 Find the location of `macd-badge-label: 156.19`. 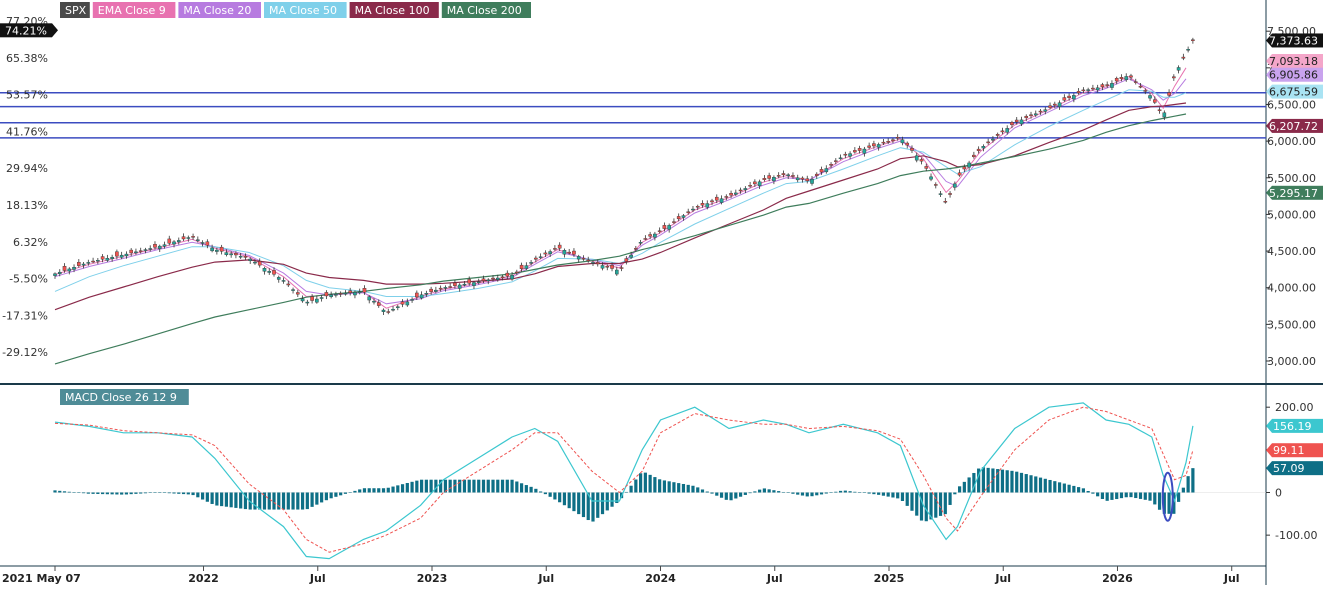

macd-badge-label: 156.19 is located at coordinates (1292, 426).